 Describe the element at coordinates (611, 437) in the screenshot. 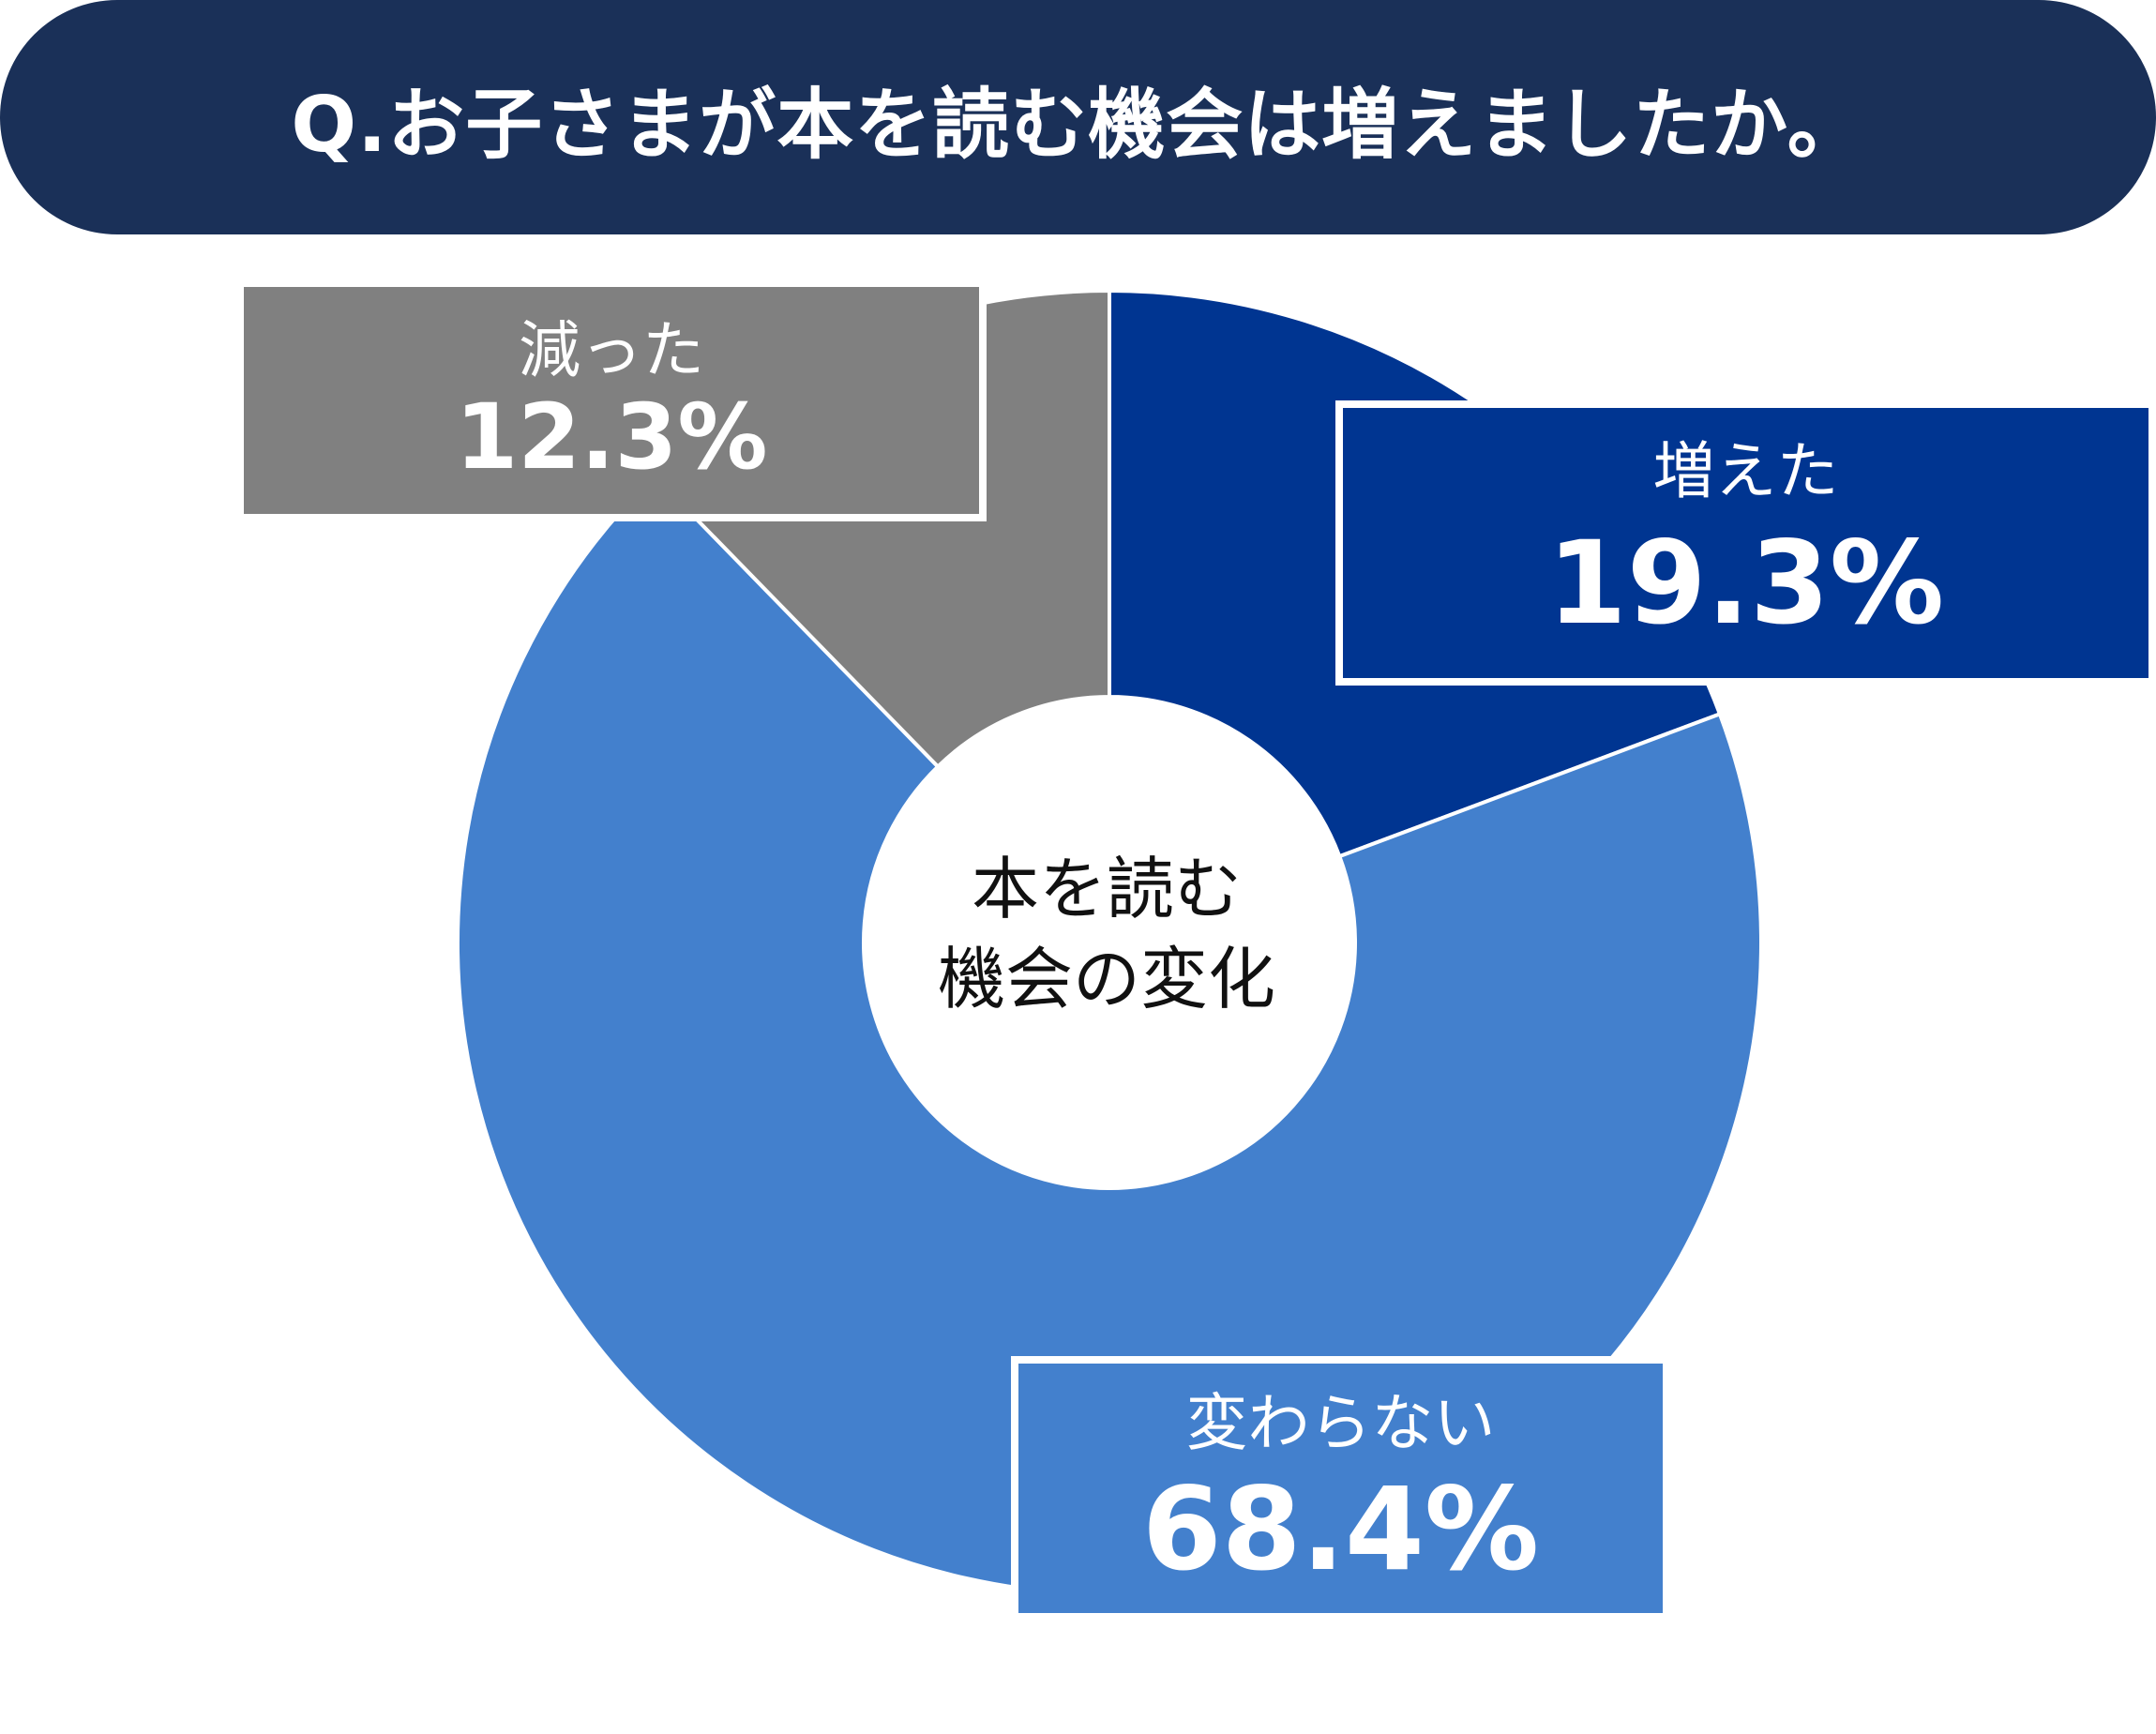

I see `slice-value-decreased: 12.3%` at that location.